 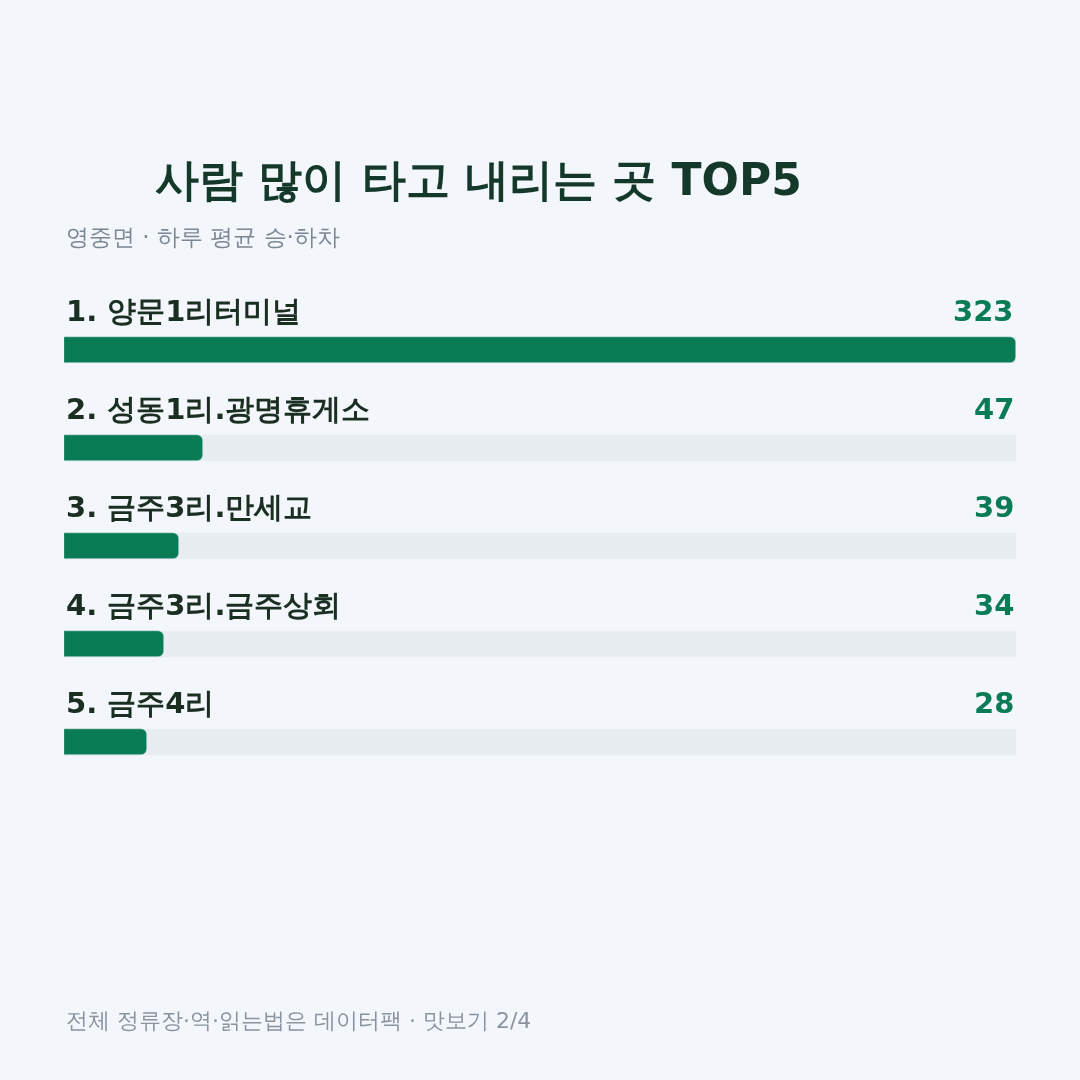 What do you see at coordinates (994, 605) in the screenshot?
I see `data-label: 34` at bounding box center [994, 605].